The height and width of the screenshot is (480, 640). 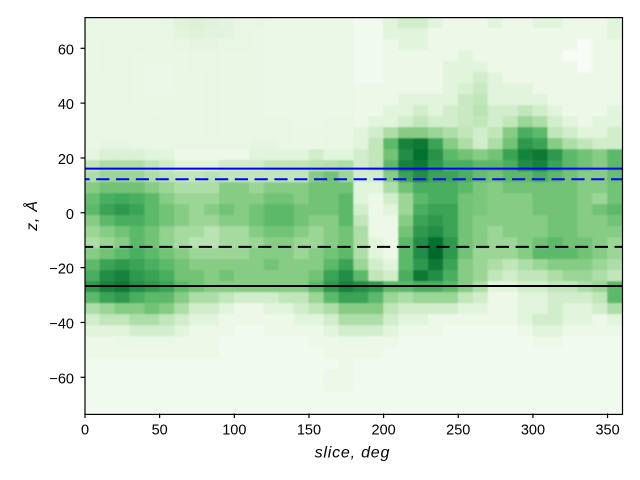 What do you see at coordinates (160, 431) in the screenshot?
I see `svg-text: 50` at bounding box center [160, 431].